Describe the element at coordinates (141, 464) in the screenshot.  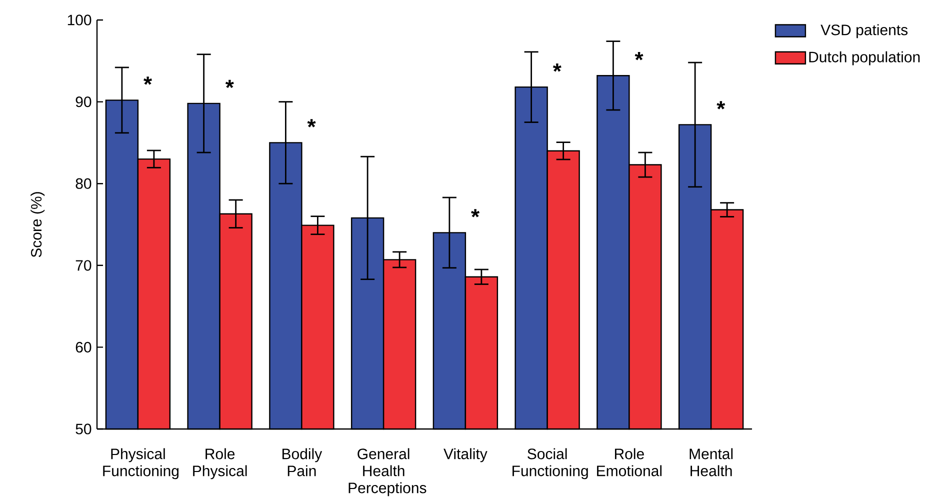
I see `x-tick-label: Physical Functioning` at that location.